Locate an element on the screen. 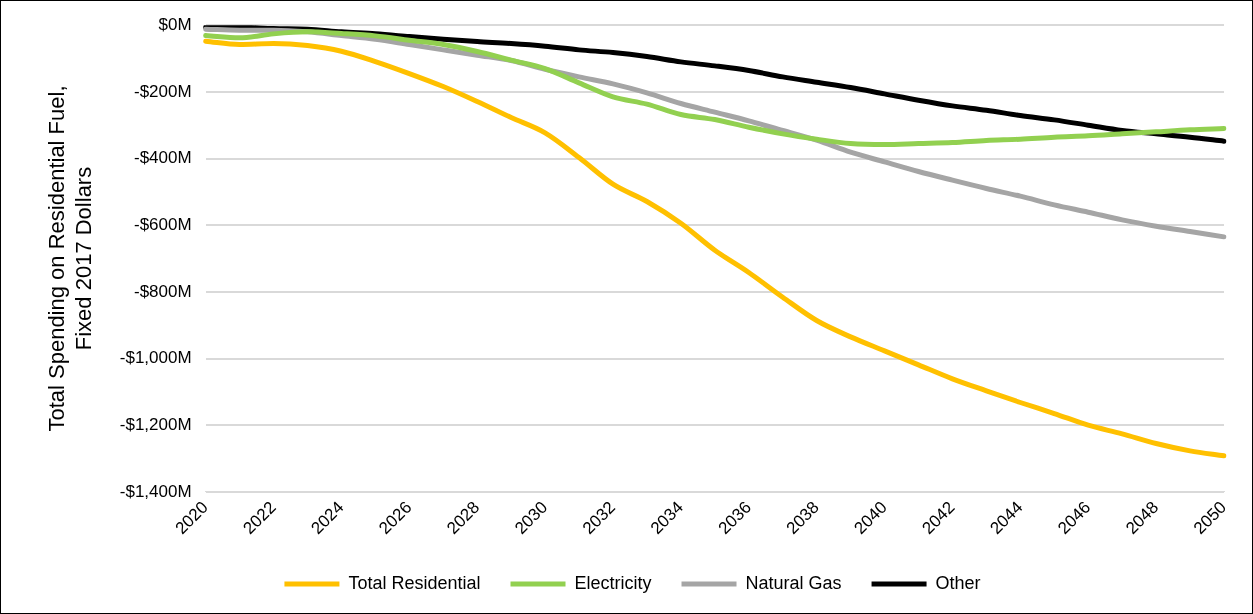  y-tick-label: $0M is located at coordinates (175, 24).